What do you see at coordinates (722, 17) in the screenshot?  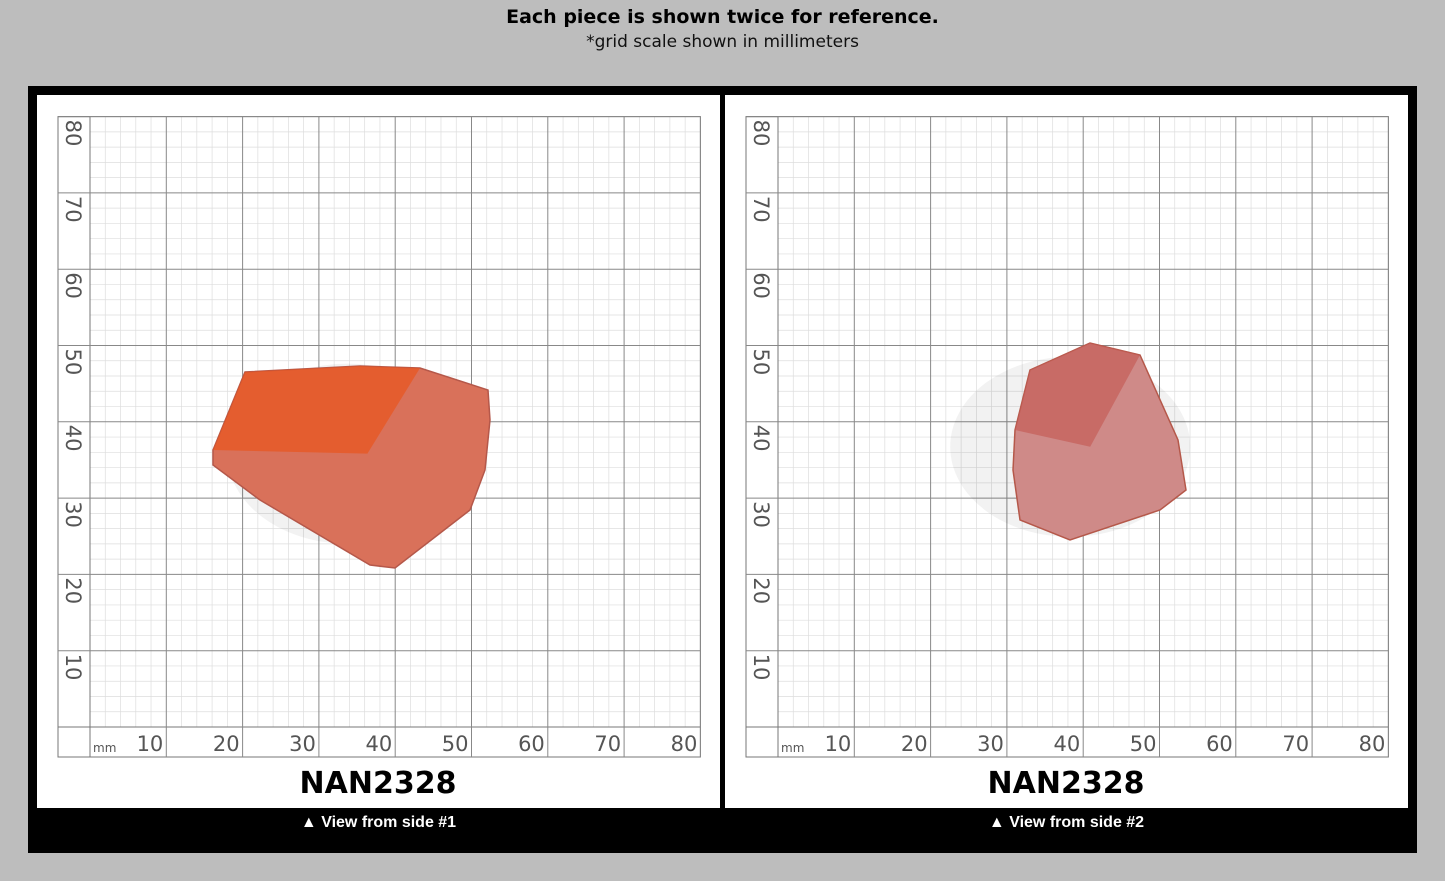 I see `title: Each piece is shown twice for reference.` at bounding box center [722, 17].